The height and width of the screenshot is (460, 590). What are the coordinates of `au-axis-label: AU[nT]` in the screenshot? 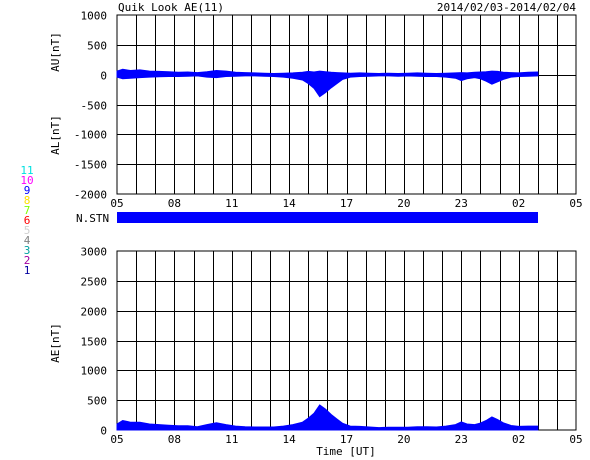 It's located at (55, 52).